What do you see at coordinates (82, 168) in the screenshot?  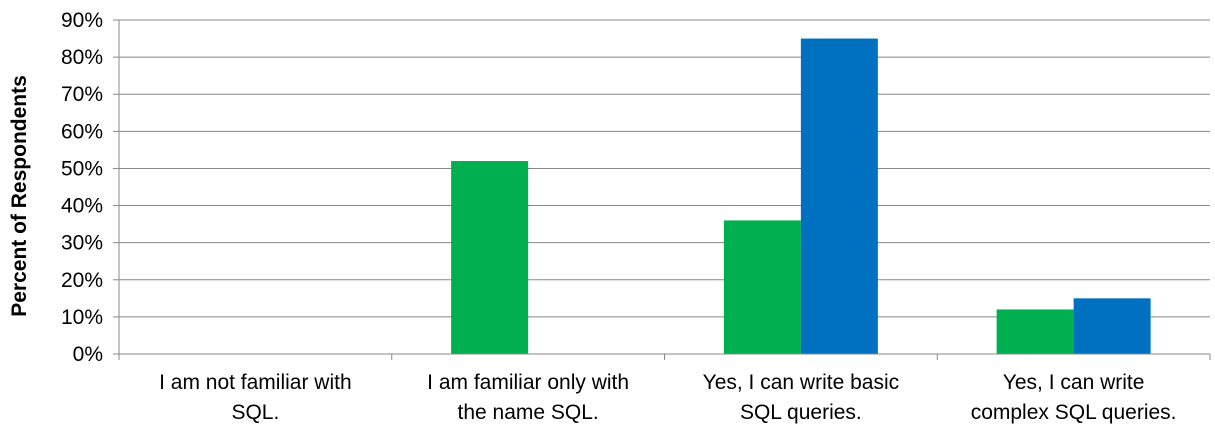 I see `y-tick-label: 50%` at bounding box center [82, 168].